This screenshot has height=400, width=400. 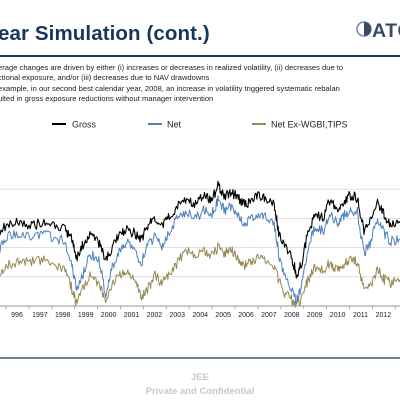 What do you see at coordinates (386, 31) in the screenshot?
I see `logo-text: ATC` at bounding box center [386, 31].